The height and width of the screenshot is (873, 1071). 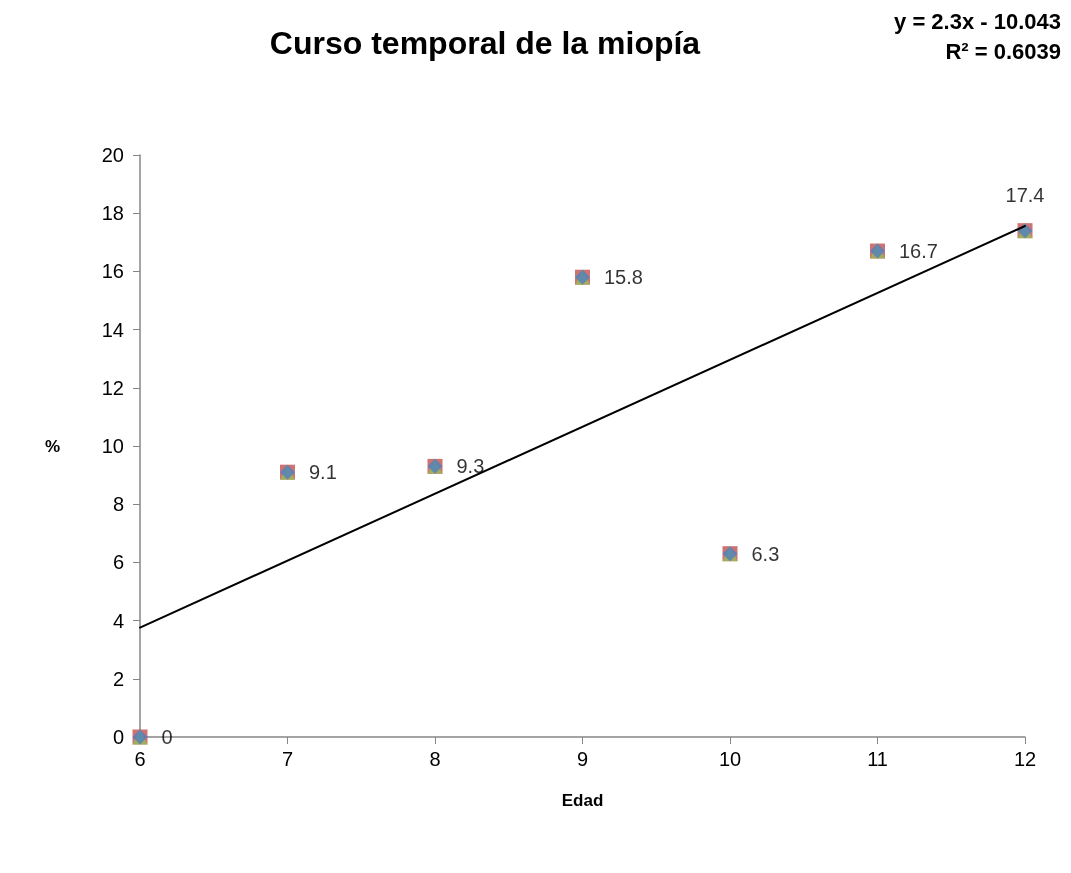 I want to click on y-tick-label: 0, so click(x=118, y=737).